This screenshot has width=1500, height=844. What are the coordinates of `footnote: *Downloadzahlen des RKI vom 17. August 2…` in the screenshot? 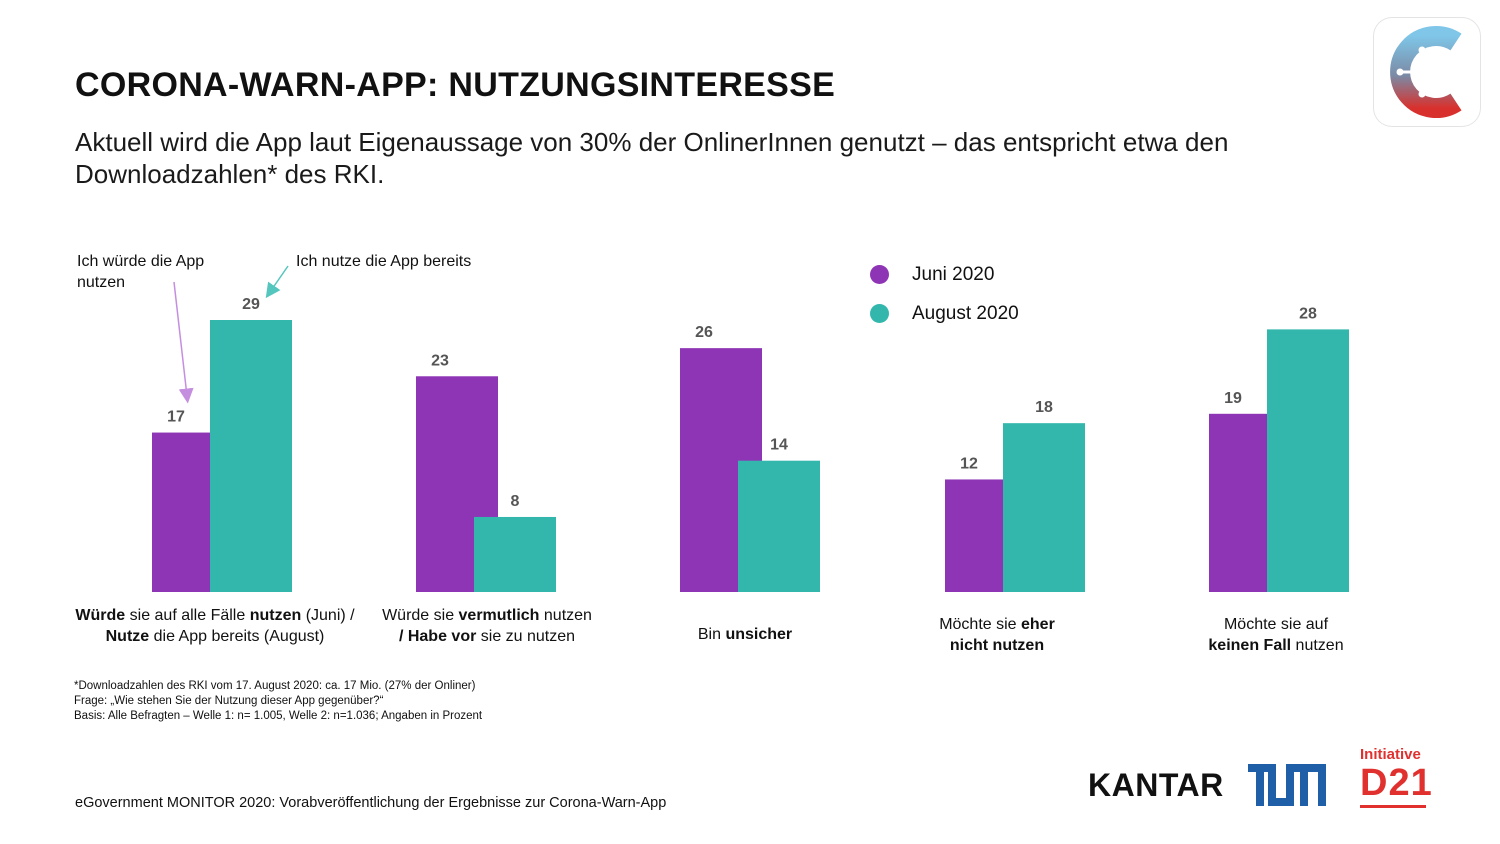 It's located at (278, 701).